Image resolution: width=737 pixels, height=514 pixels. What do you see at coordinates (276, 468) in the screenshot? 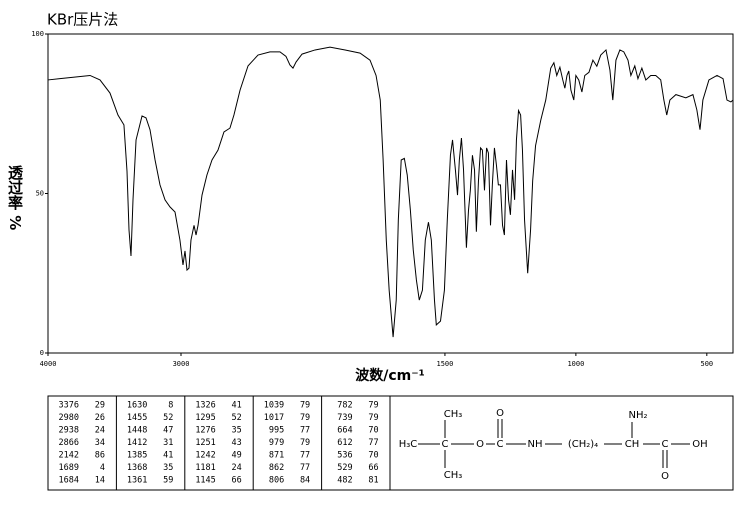
I see `table-wavenumber: 862` at bounding box center [276, 468].